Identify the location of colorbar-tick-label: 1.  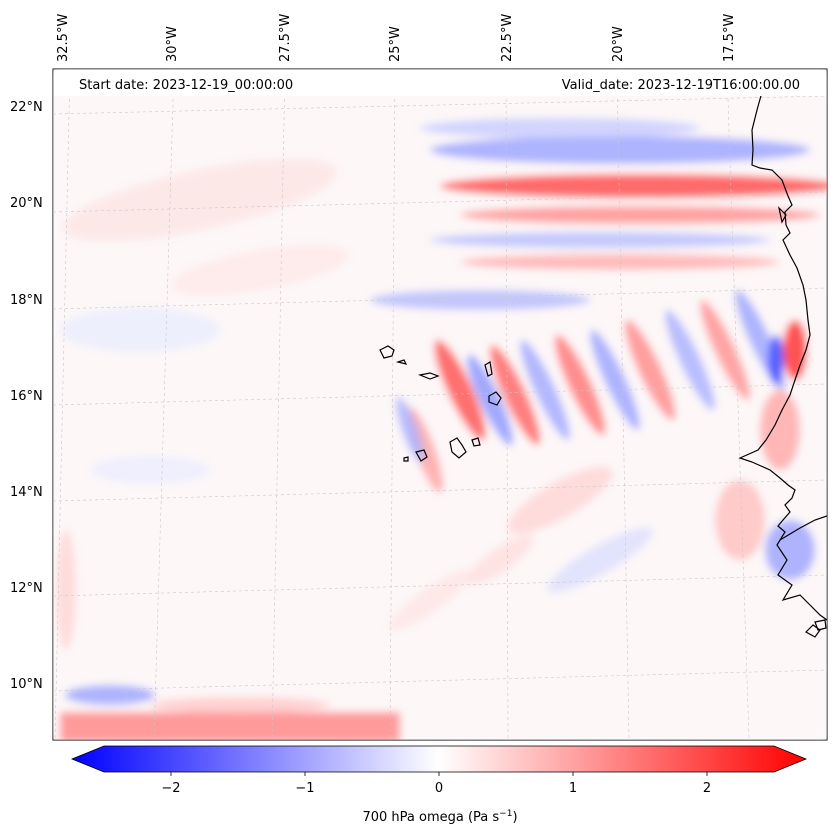
(573, 788).